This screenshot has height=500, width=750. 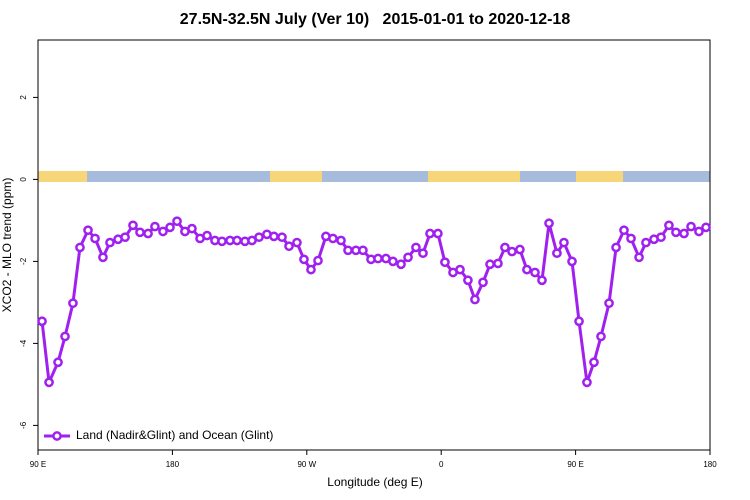 I want to click on y-tick-label: -6, so click(x=23, y=425).